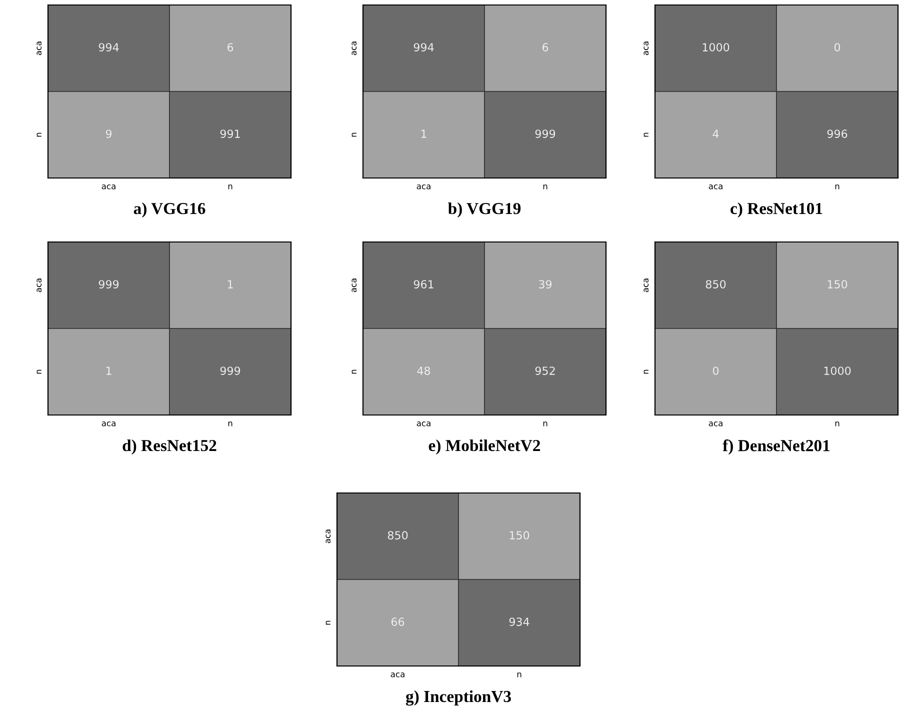  What do you see at coordinates (397, 622) in the screenshot?
I see `data-label: 66` at bounding box center [397, 622].